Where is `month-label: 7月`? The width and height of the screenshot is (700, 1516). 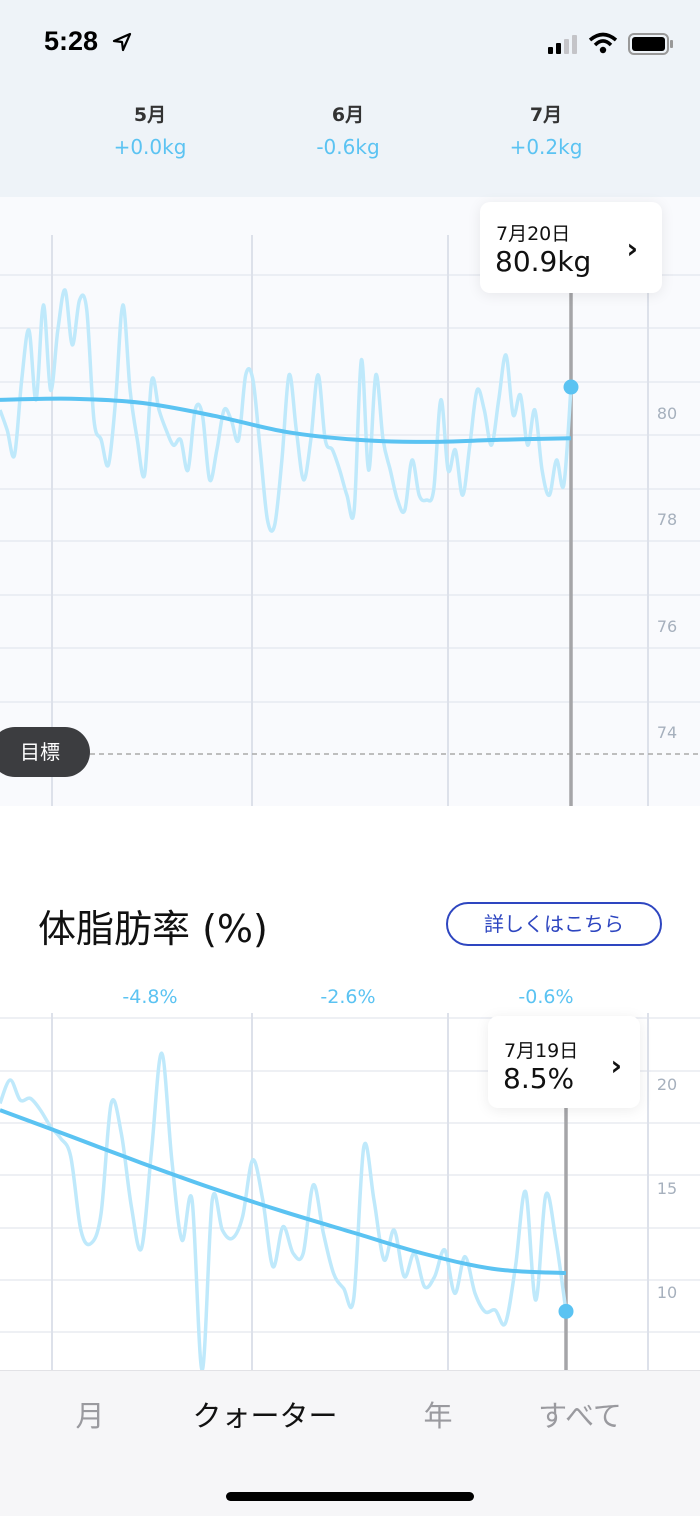 month-label: 7月 is located at coordinates (546, 115).